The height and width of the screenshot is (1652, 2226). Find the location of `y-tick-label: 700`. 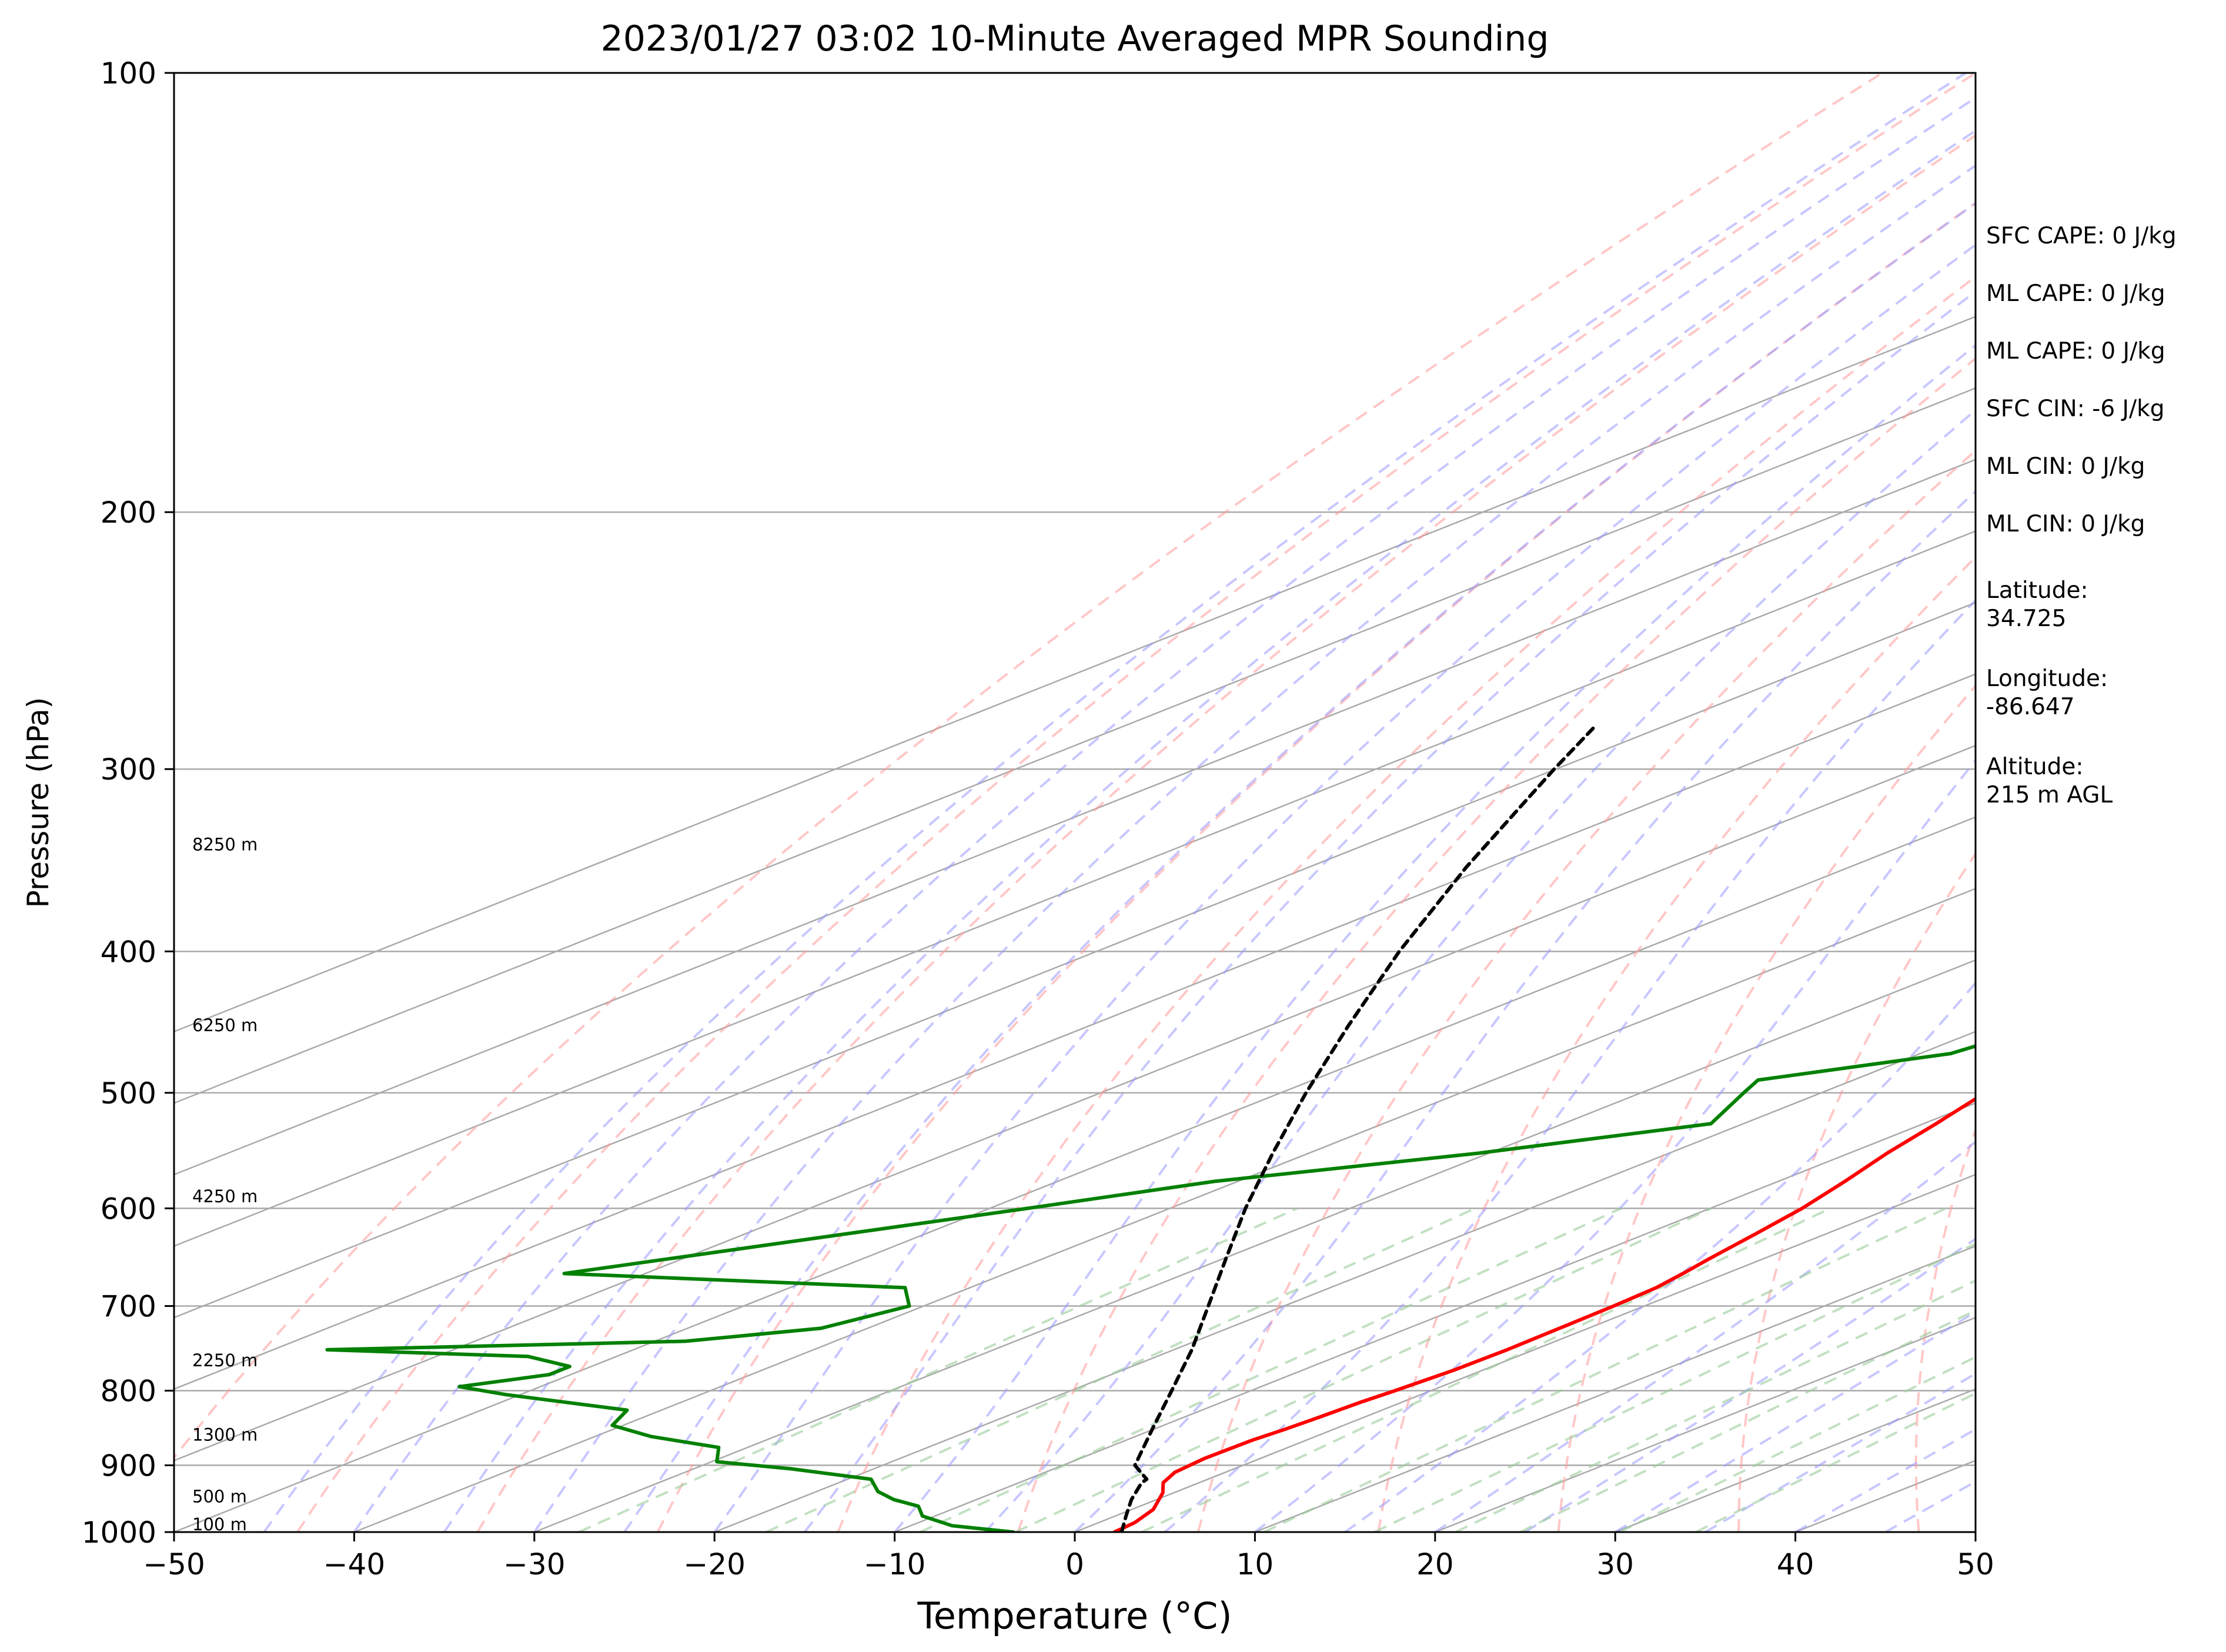

y-tick-label: 700 is located at coordinates (129, 1307).